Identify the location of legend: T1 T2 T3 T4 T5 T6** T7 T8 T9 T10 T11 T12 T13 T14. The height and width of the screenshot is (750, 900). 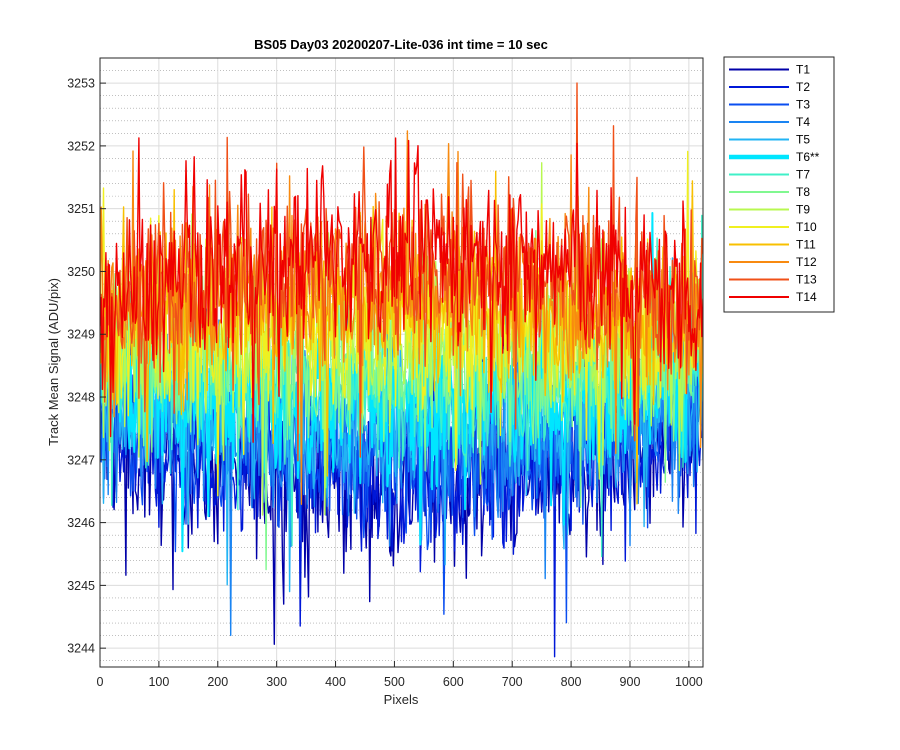
(779, 184).